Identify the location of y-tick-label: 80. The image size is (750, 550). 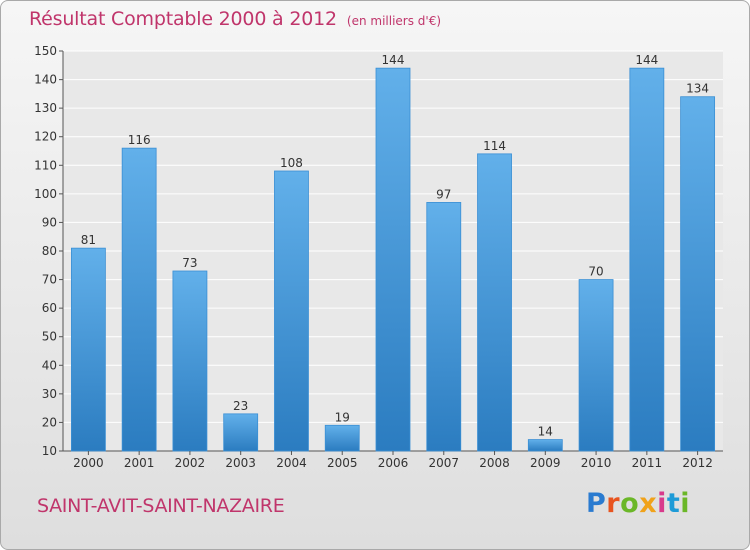
(49, 251).